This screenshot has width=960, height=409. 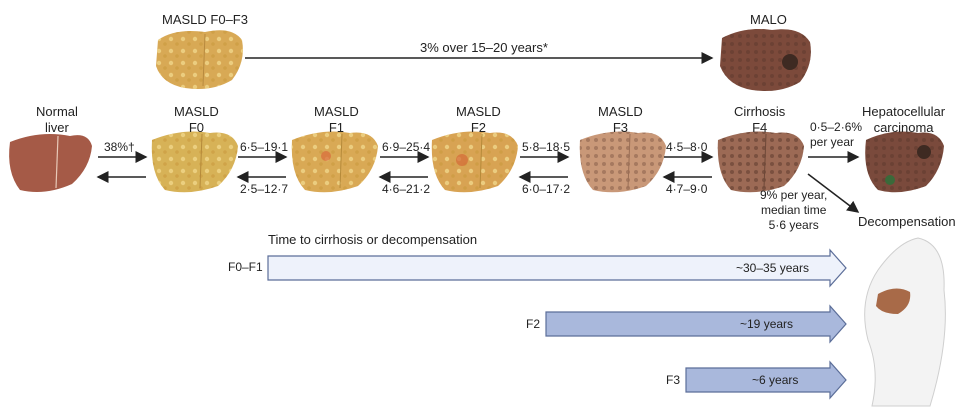 What do you see at coordinates (696, 324) in the screenshot?
I see `timeline-bar-f2` at bounding box center [696, 324].